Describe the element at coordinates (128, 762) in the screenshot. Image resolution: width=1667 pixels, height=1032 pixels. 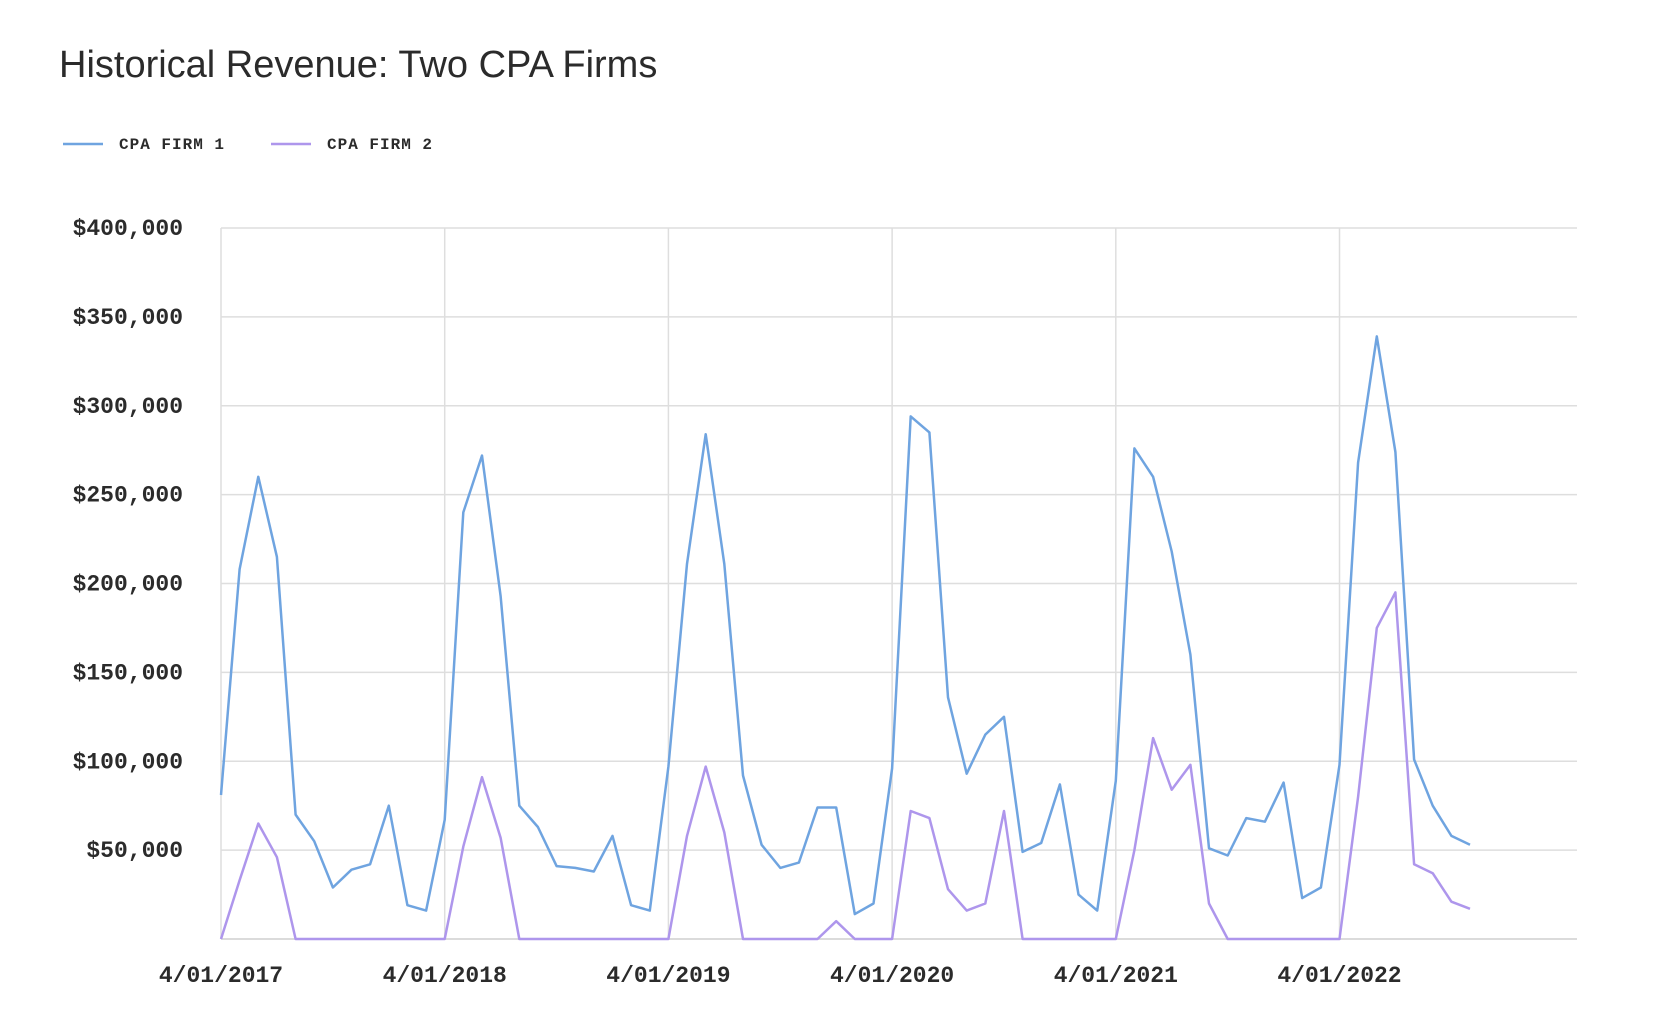
I see `y-tick-label: $100,000` at that location.